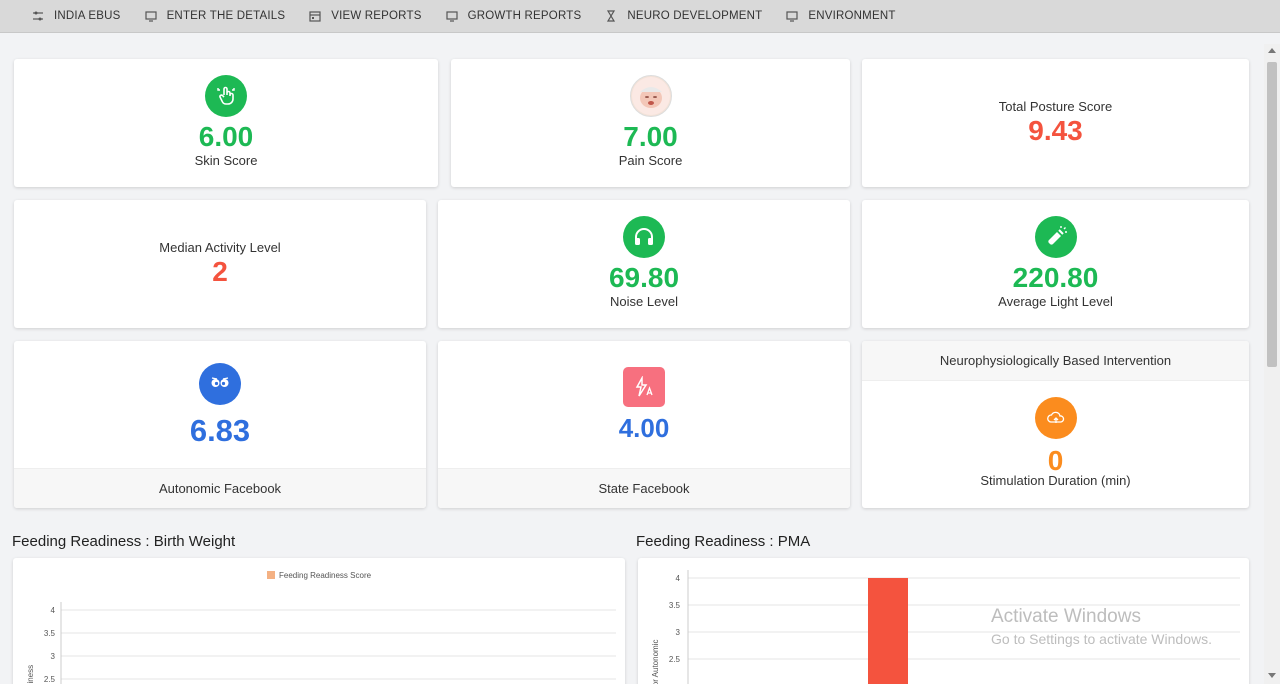 The height and width of the screenshot is (684, 1280). I want to click on watermark-title: Activate Windows, so click(1066, 616).